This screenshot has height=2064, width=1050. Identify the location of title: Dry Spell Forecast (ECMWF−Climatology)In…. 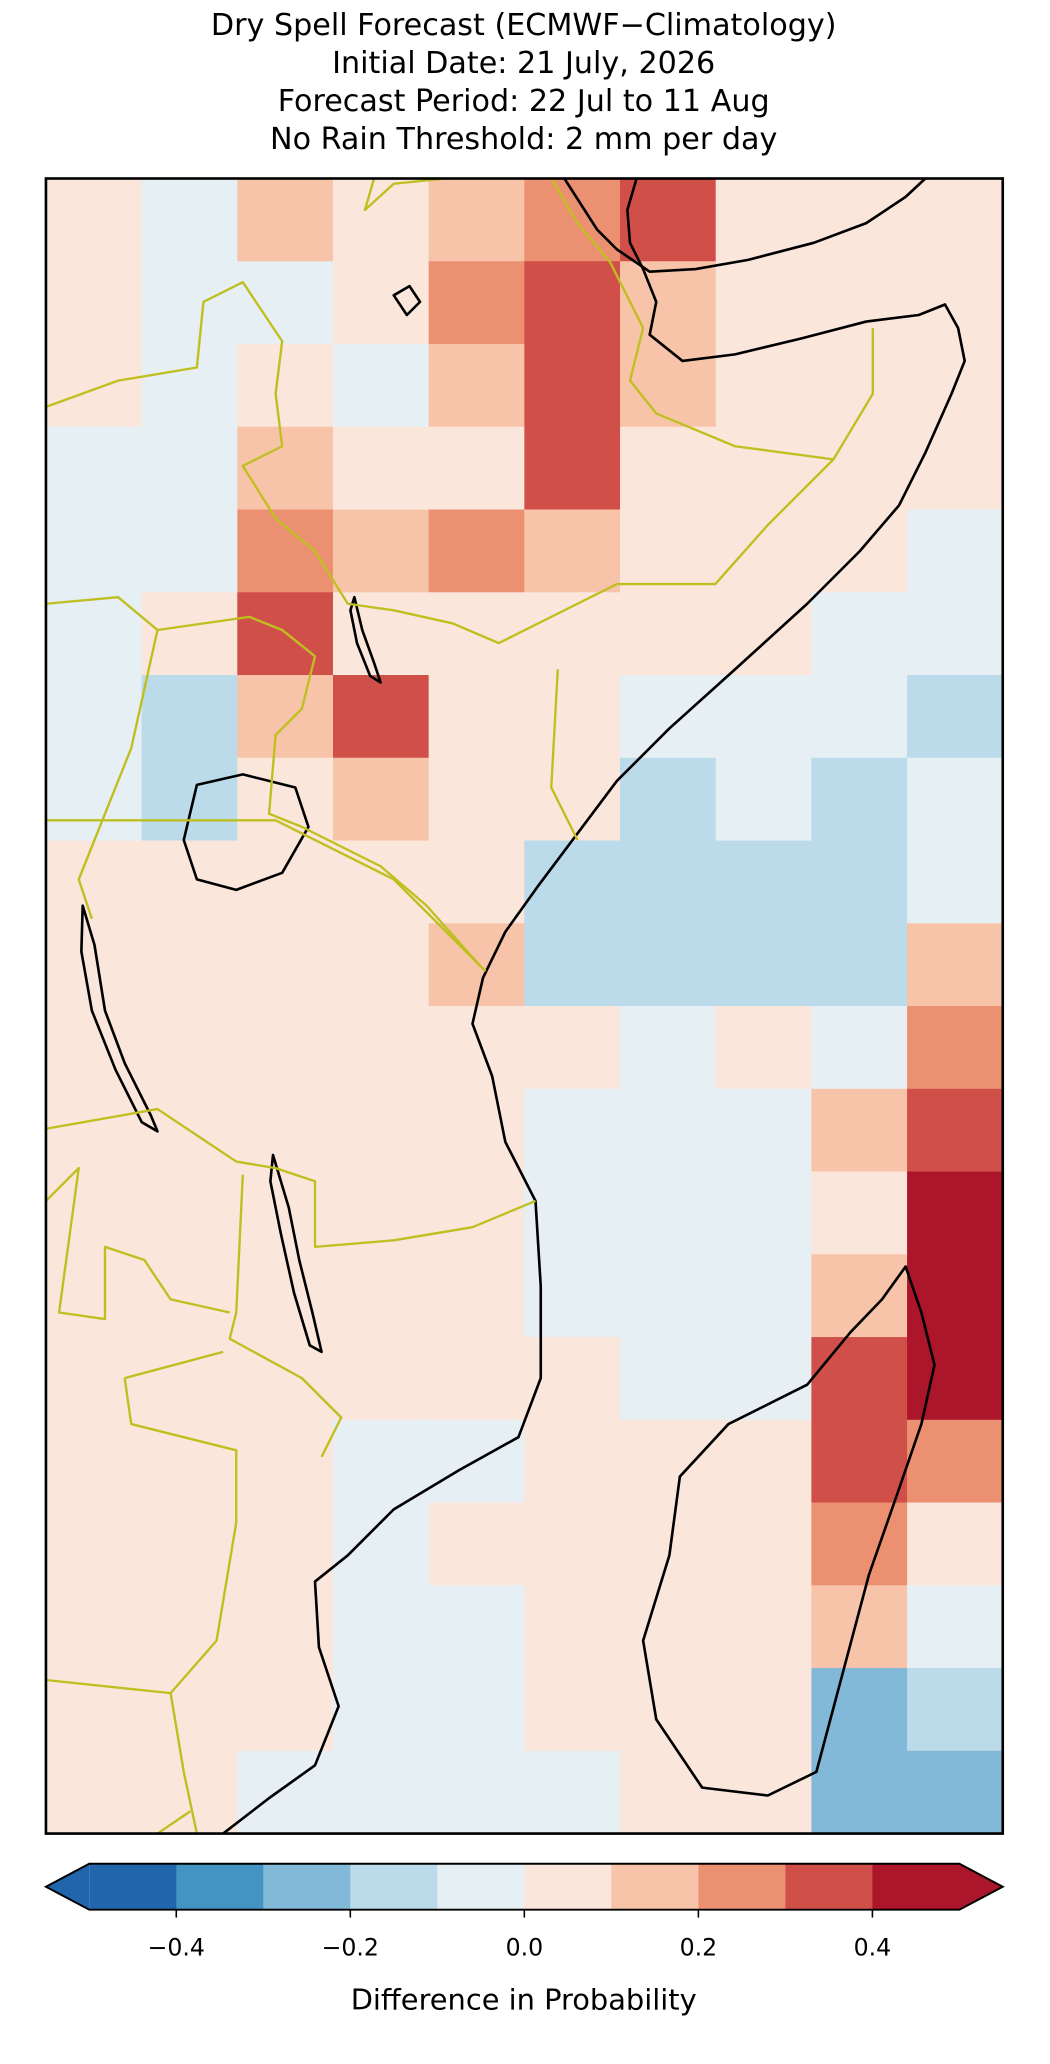
(524, 82).